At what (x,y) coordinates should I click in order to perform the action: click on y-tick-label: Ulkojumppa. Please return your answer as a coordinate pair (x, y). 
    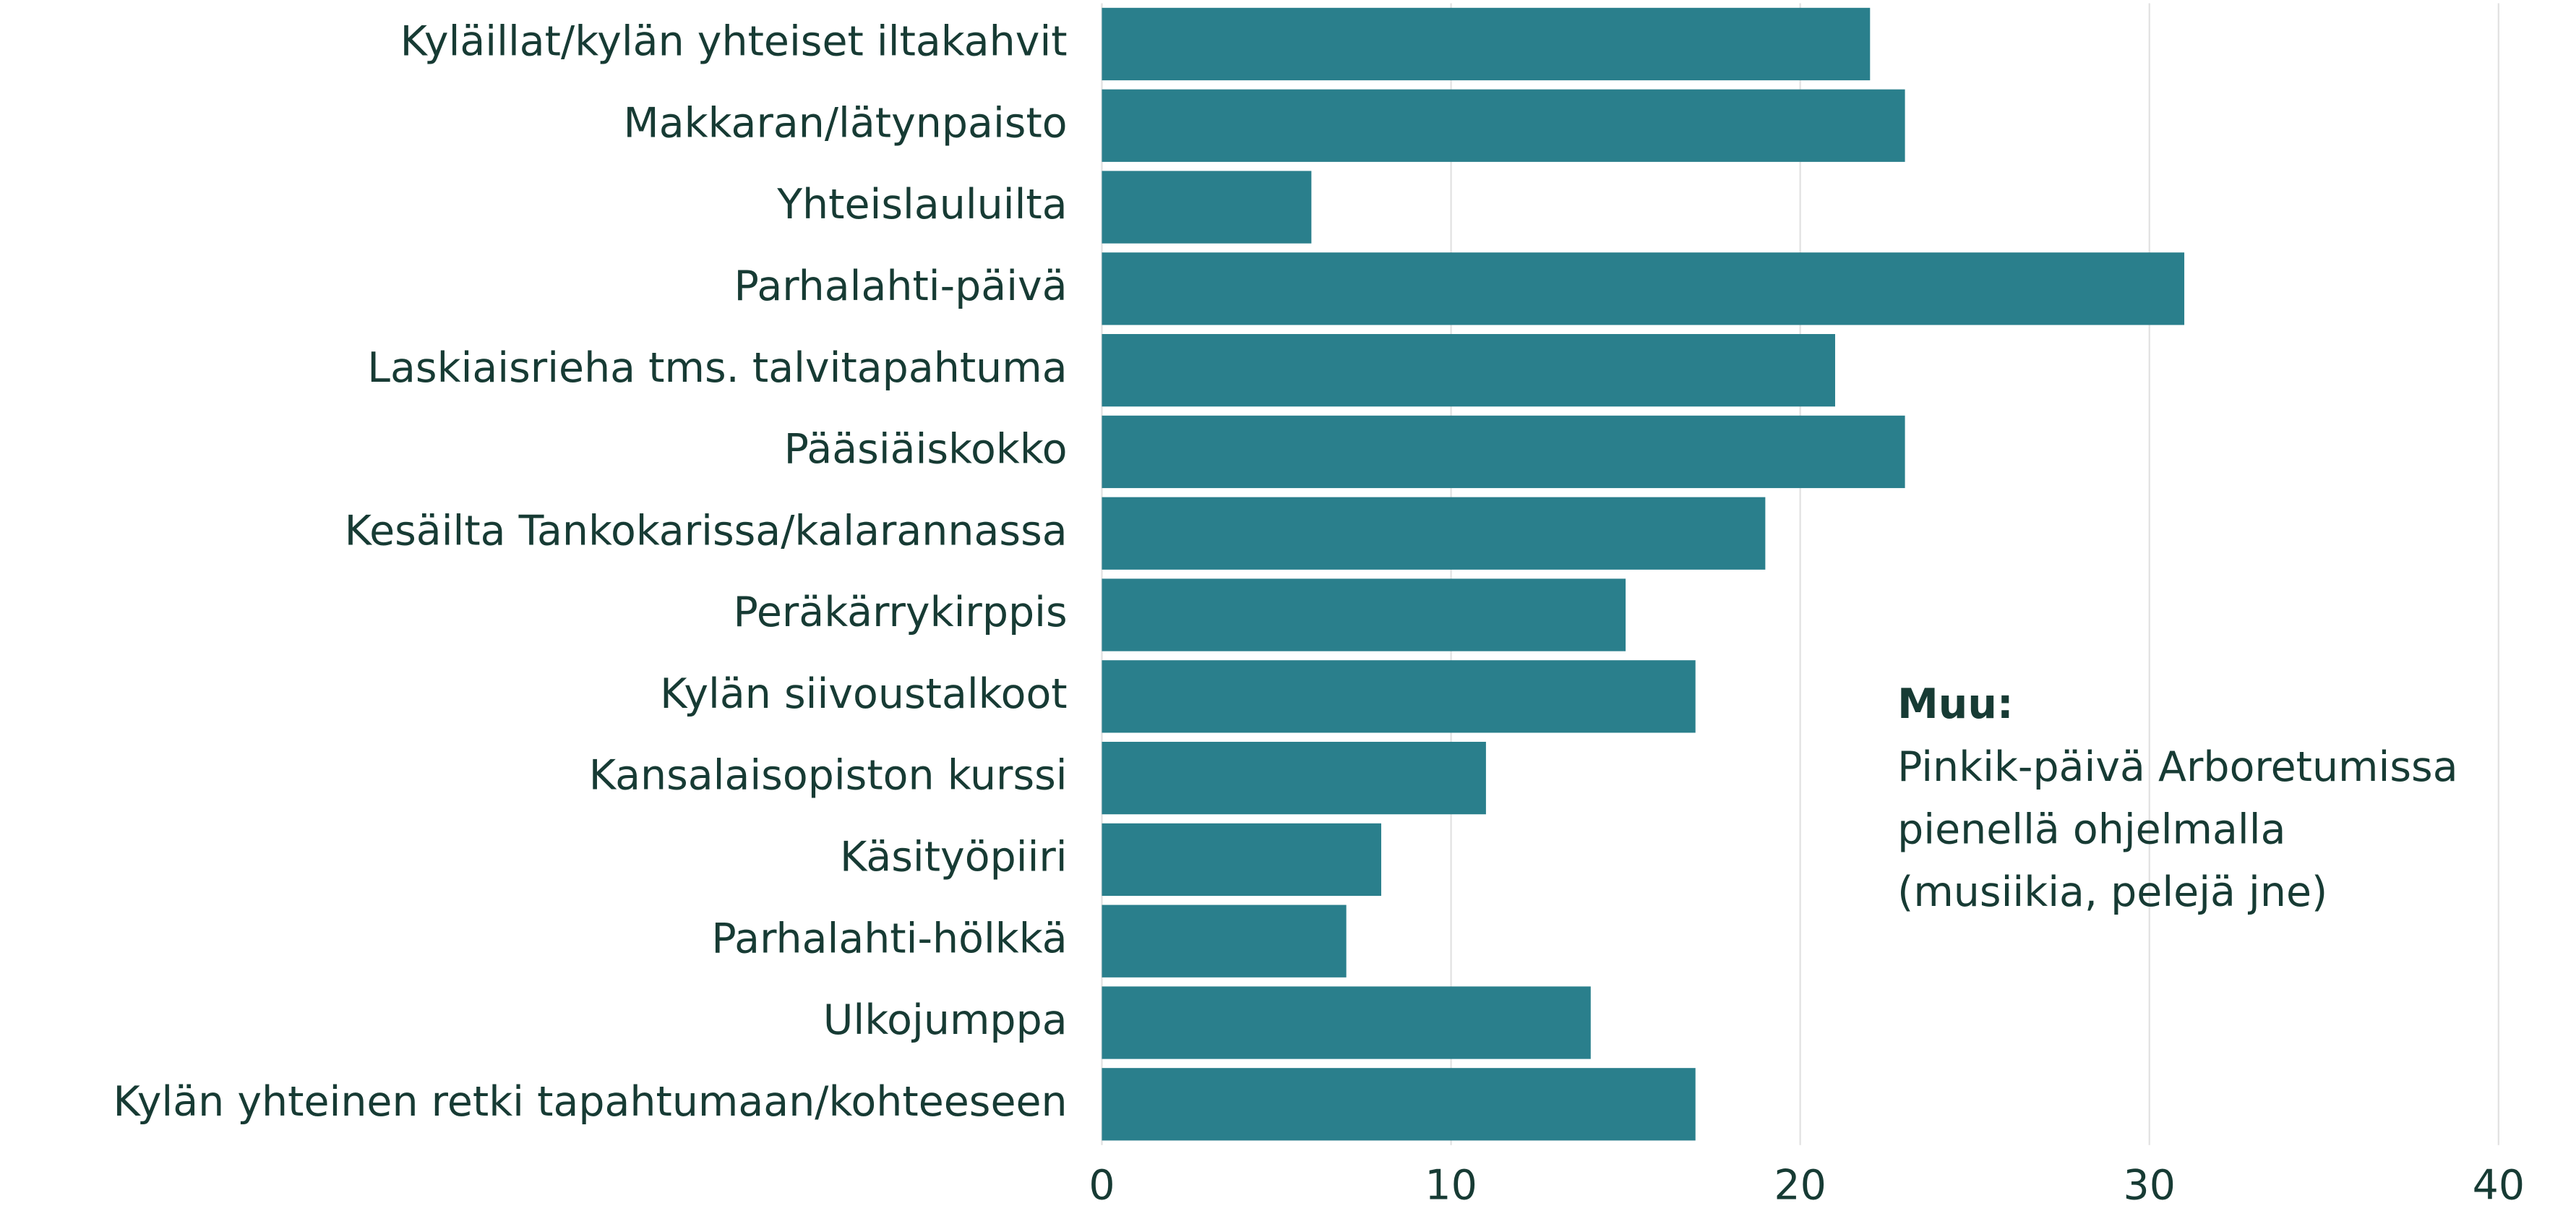
    Looking at the image, I should click on (946, 1020).